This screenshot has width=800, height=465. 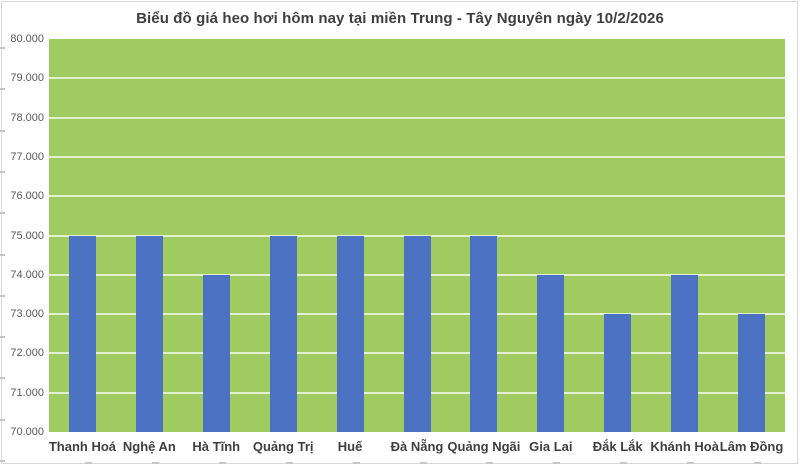 What do you see at coordinates (684, 446) in the screenshot?
I see `x-tick-label: Khánh Hoà` at bounding box center [684, 446].